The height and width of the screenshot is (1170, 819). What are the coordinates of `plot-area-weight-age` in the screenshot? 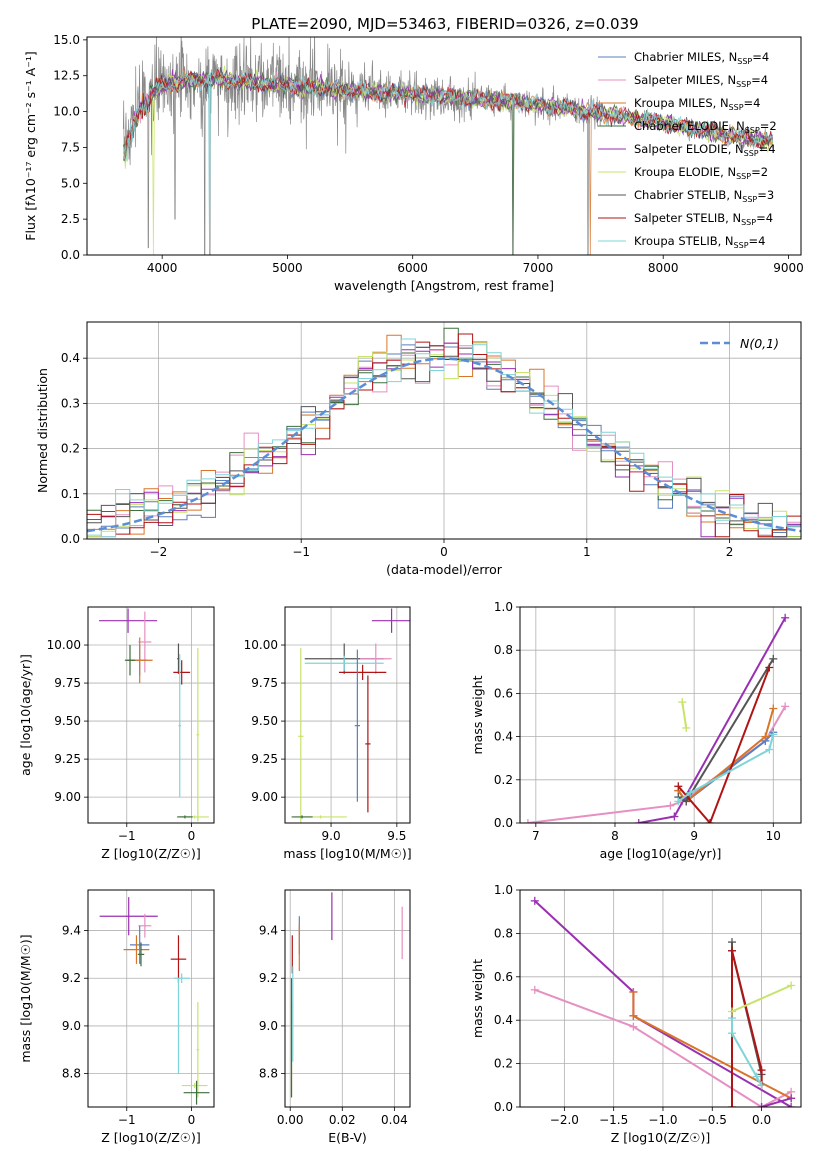 It's located at (656, 718).